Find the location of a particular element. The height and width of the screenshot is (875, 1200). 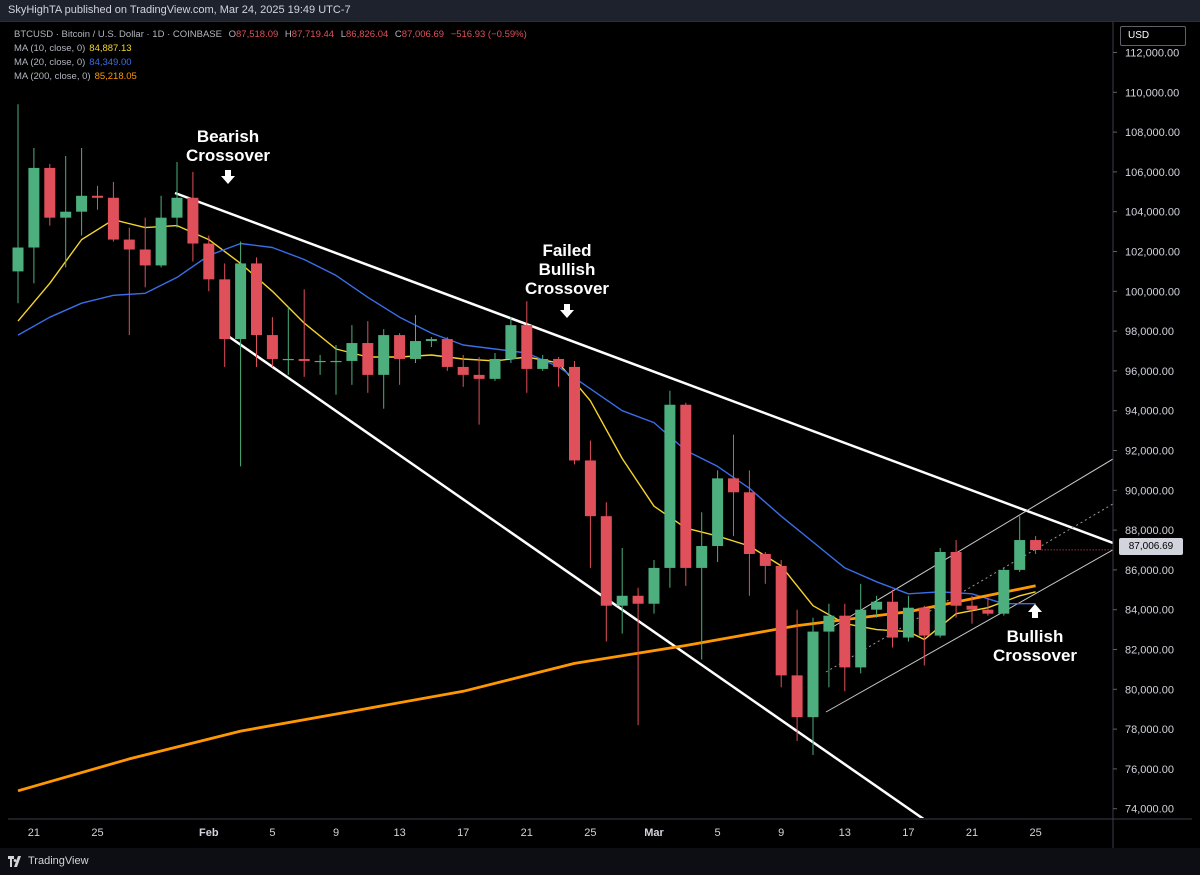

high-value: 87,719.44 is located at coordinates (313, 34).